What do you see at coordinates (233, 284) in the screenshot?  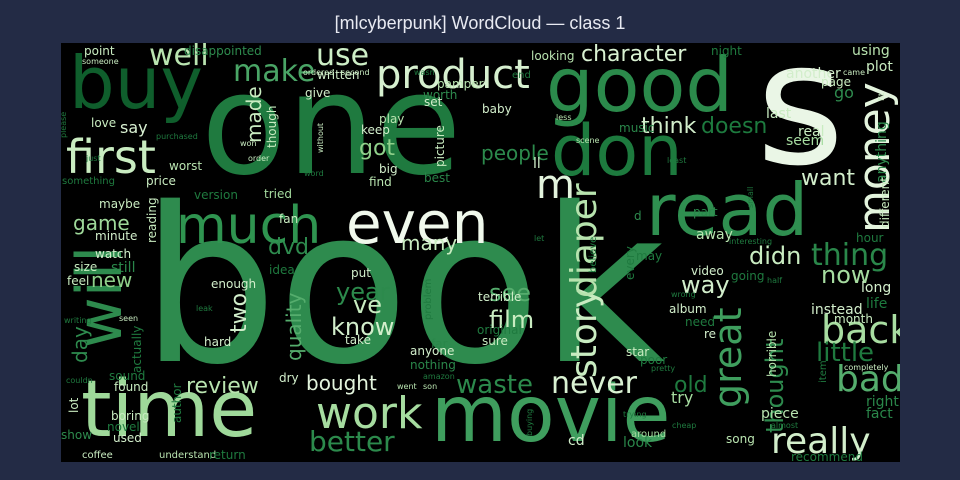 I see `word-enough: enough` at bounding box center [233, 284].